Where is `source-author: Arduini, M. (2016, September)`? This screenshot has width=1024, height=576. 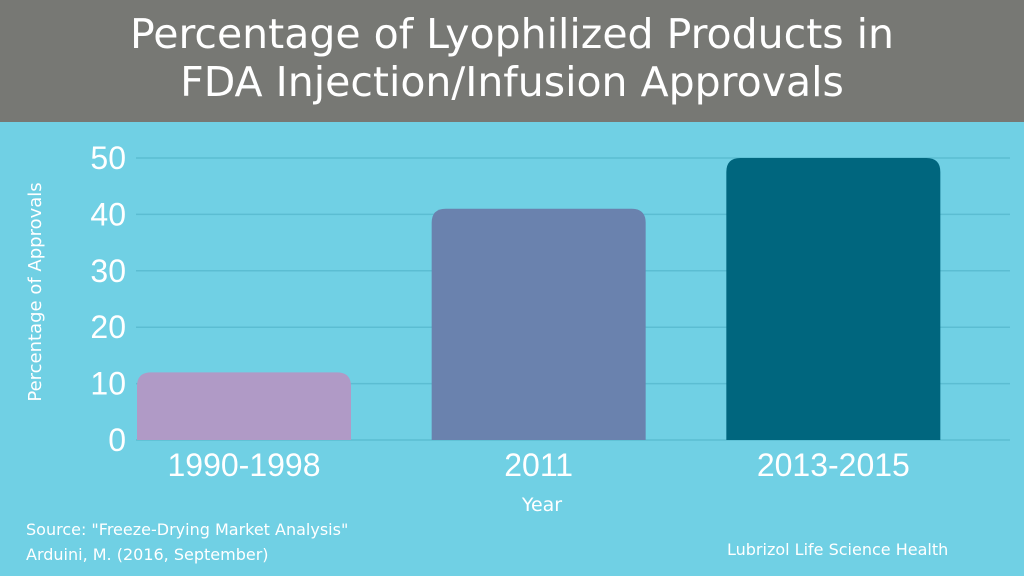
source-author: Arduini, M. (2016, September) is located at coordinates (147, 554).